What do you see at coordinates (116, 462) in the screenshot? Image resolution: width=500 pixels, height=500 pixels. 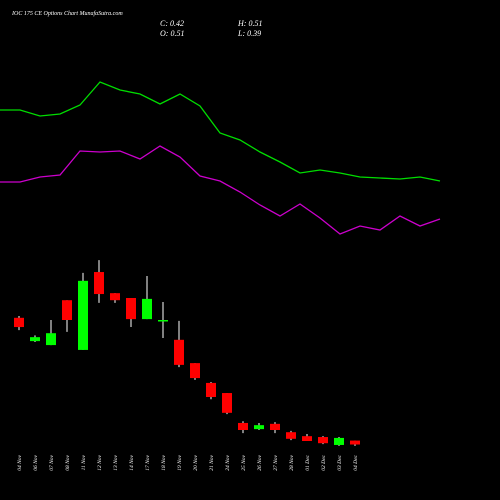 I see `x-tick-label: 13 Nov` at bounding box center [116, 462].